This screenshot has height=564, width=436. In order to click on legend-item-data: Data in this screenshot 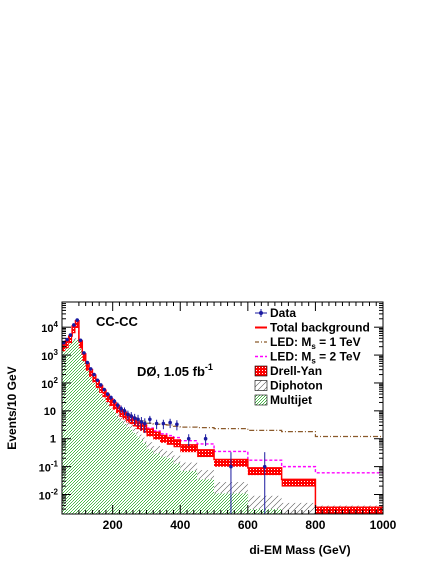, I will do `click(275, 313)`.